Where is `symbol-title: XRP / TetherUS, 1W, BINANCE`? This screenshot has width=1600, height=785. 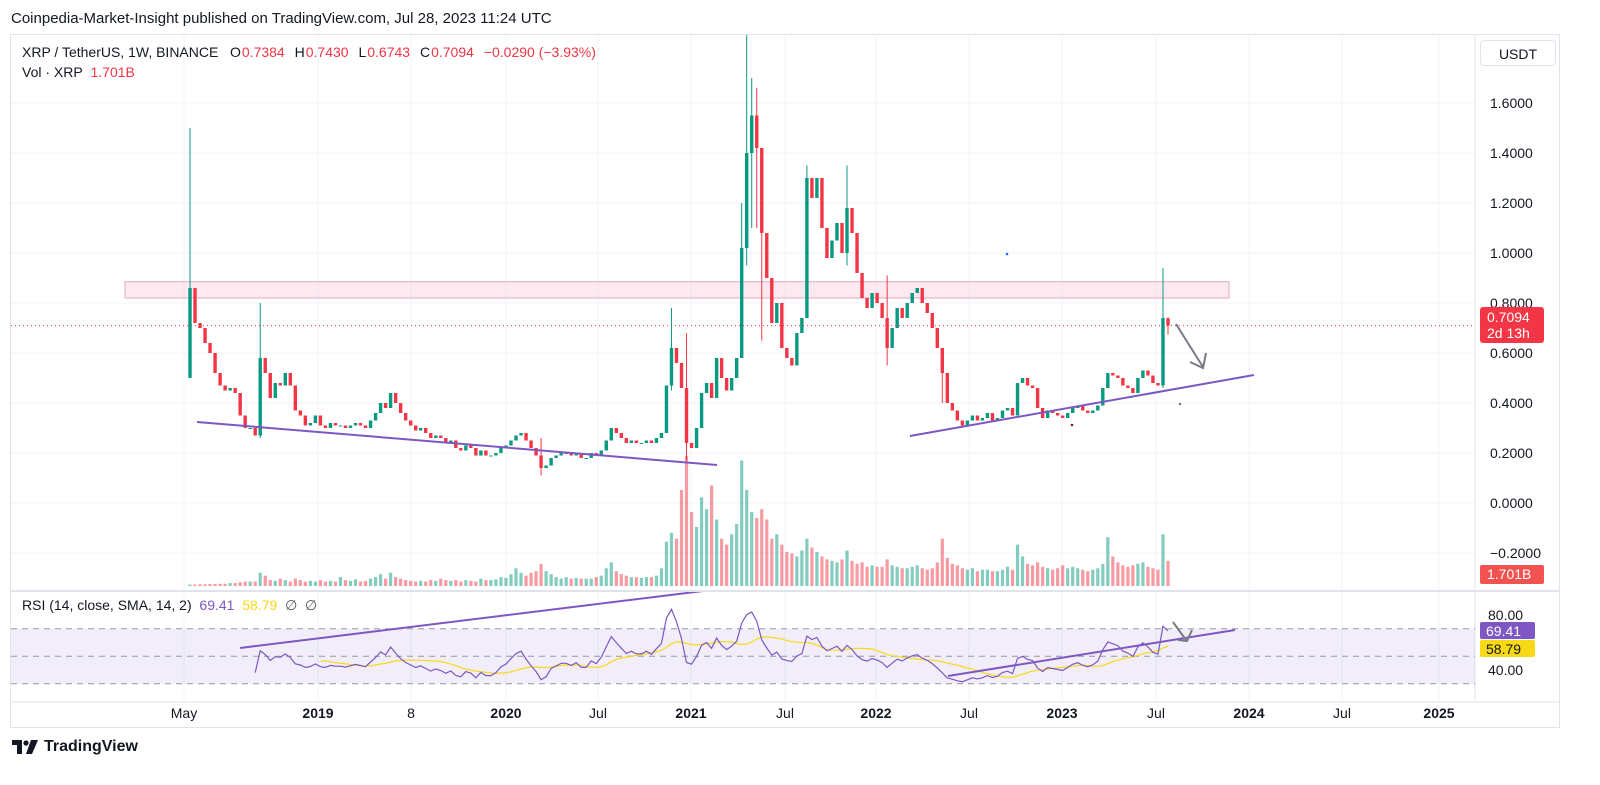
symbol-title: XRP / TetherUS, 1W, BINANCE is located at coordinates (120, 52).